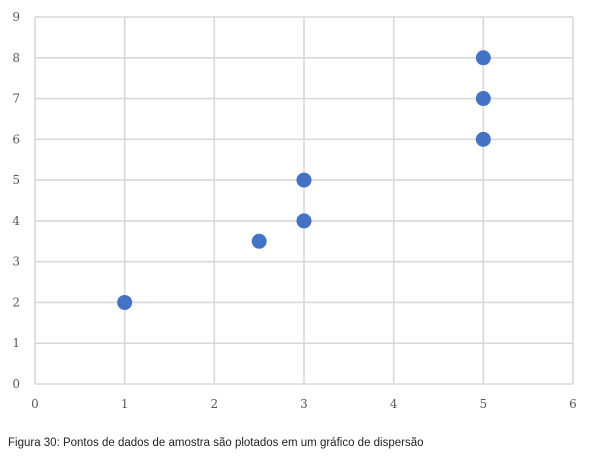 The image size is (592, 462). Describe the element at coordinates (16, 343) in the screenshot. I see `y-tick-label: 1` at that location.